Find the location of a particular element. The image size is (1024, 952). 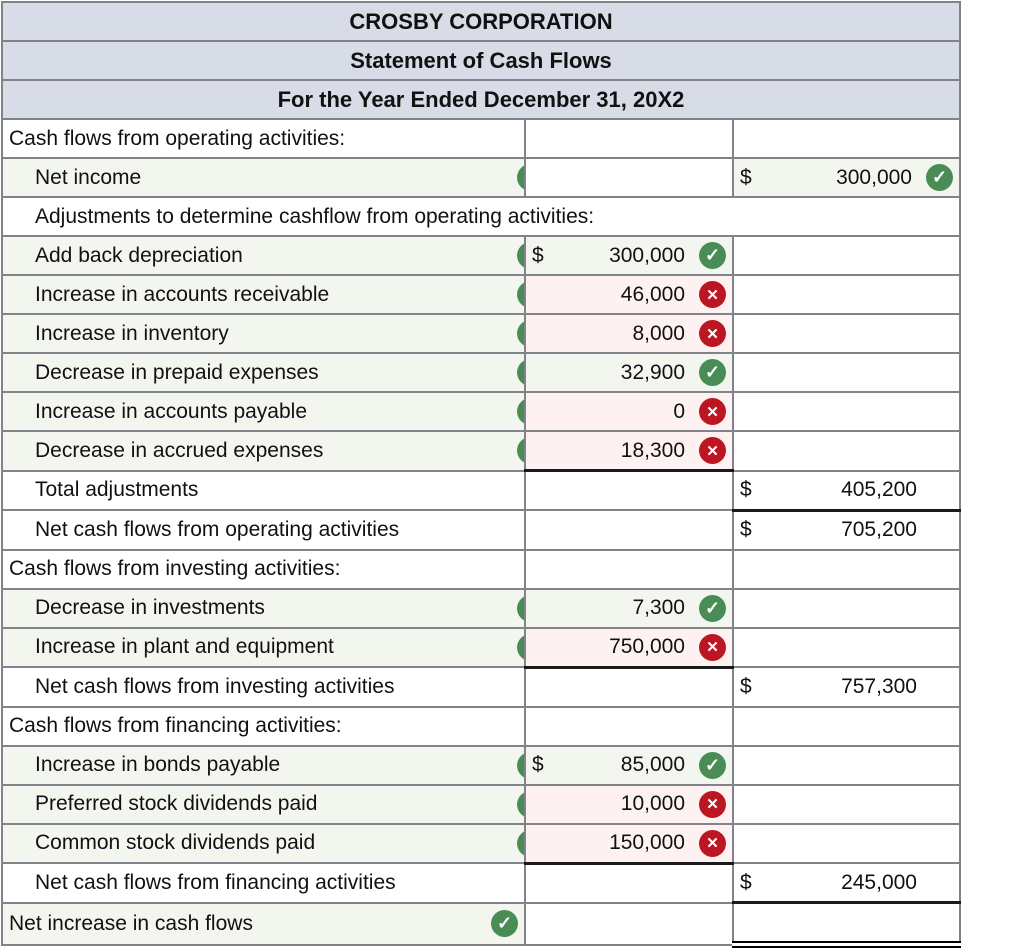

amount-value: 405,200 is located at coordinates (879, 489).